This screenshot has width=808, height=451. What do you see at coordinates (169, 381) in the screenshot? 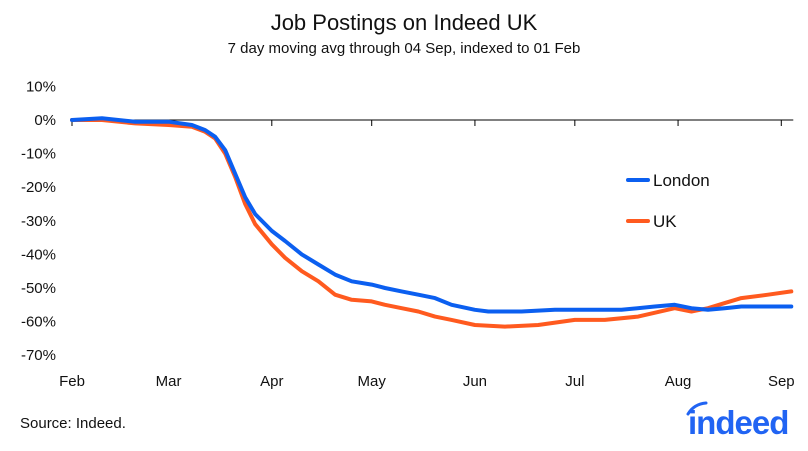
I see `x-tick-label: Mar` at bounding box center [169, 381].